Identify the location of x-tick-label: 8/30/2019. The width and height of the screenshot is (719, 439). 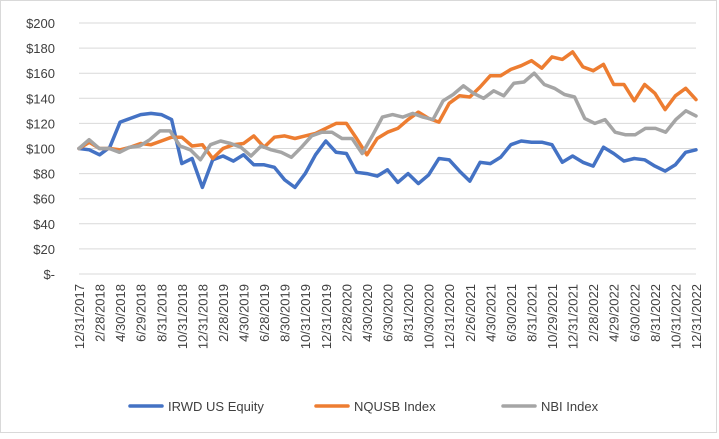
(285, 313).